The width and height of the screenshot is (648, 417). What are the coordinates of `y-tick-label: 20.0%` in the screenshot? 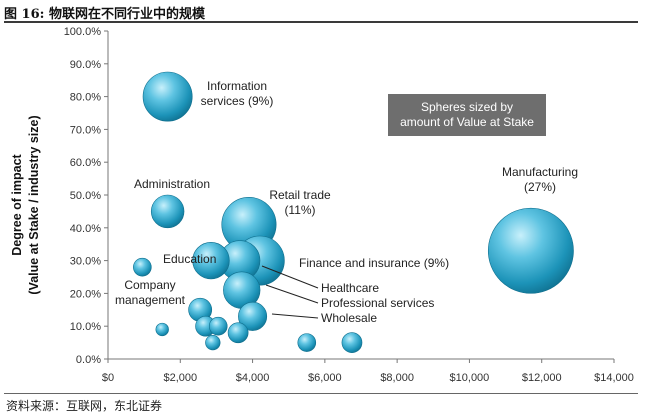 It's located at (85, 294).